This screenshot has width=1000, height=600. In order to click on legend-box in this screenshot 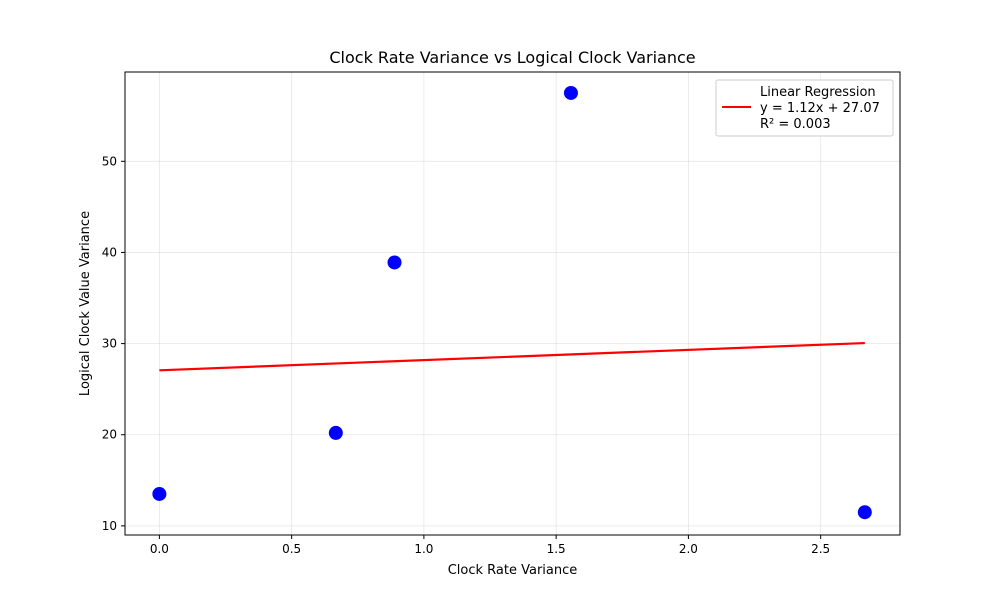, I will do `click(804, 108)`.